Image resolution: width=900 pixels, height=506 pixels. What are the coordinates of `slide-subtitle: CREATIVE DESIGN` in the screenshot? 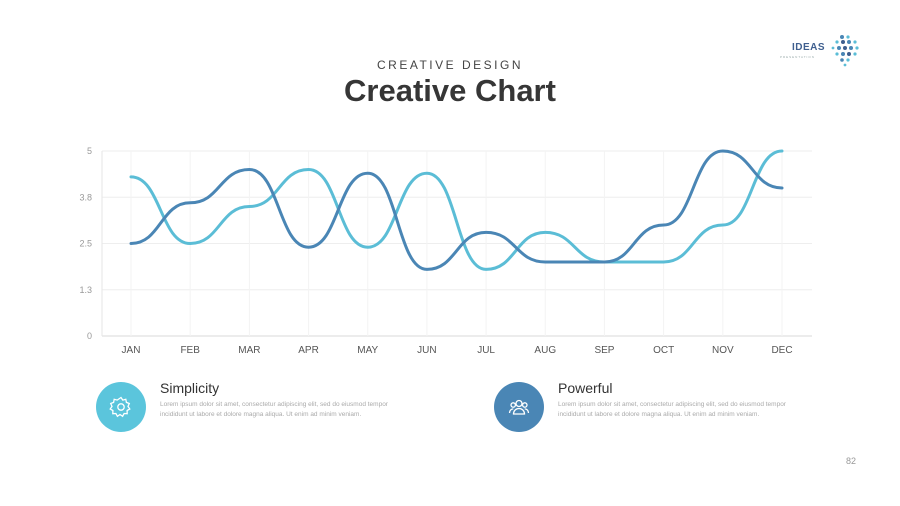 It's located at (450, 65).